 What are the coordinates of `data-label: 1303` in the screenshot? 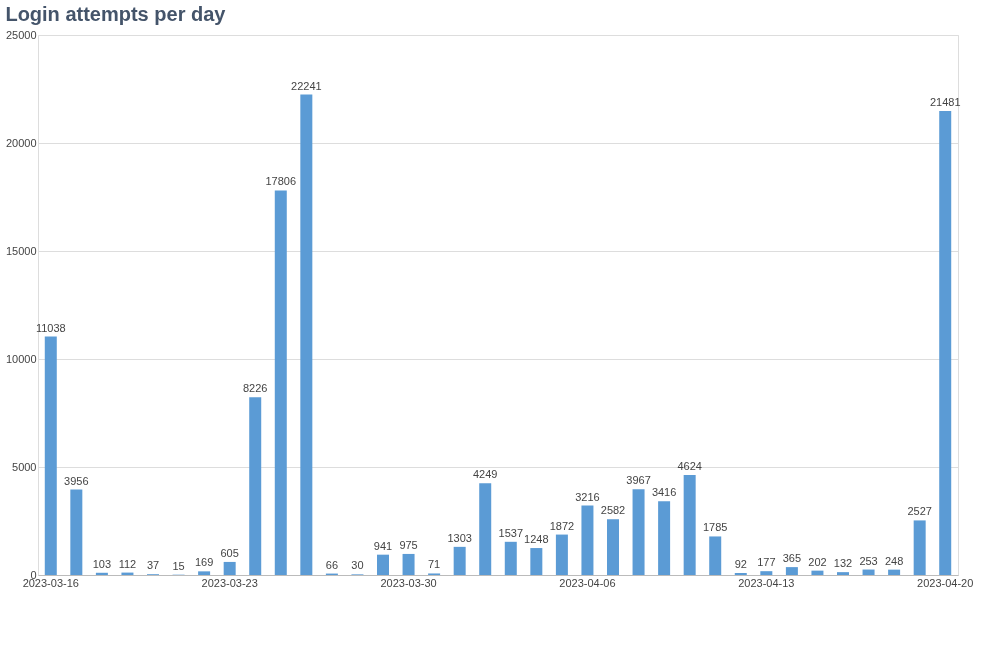 It's located at (459, 537).